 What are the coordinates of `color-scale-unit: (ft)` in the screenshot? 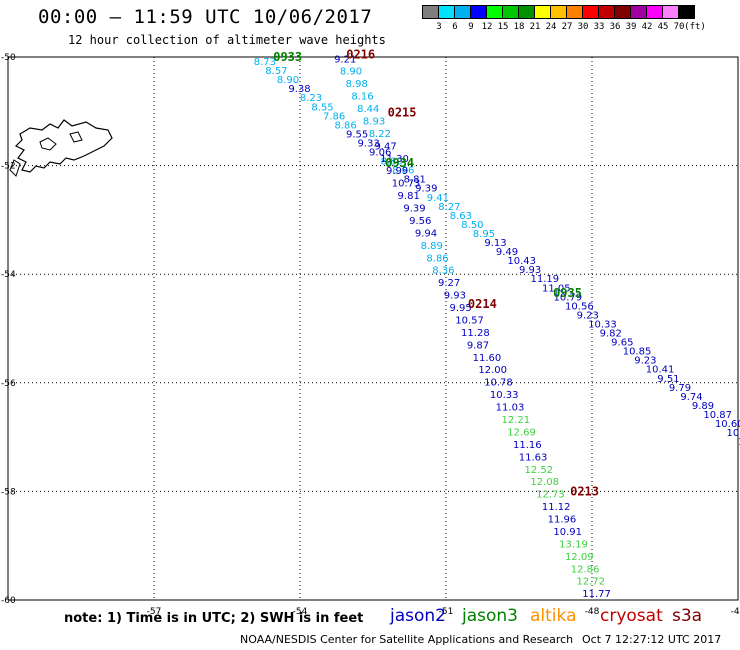 It's located at (695, 27).